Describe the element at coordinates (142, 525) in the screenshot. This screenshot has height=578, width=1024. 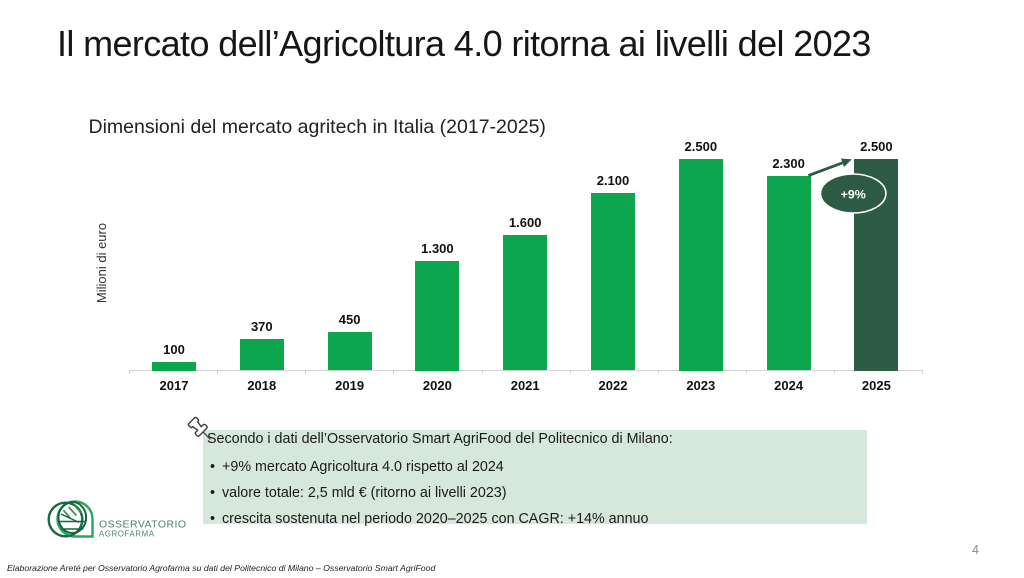
I see `svg-text: OSSERVATORIO` at that location.